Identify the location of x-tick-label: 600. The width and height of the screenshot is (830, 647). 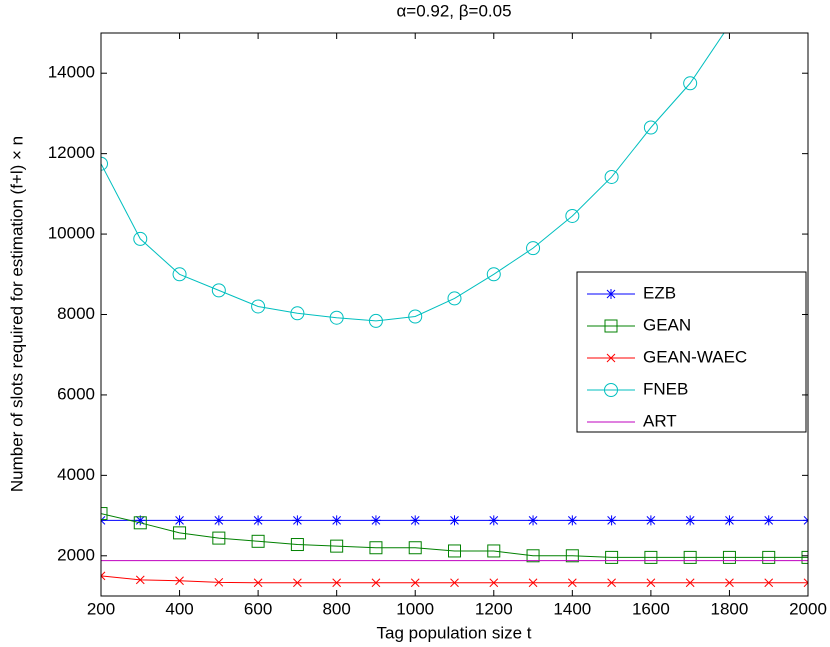
(258, 608).